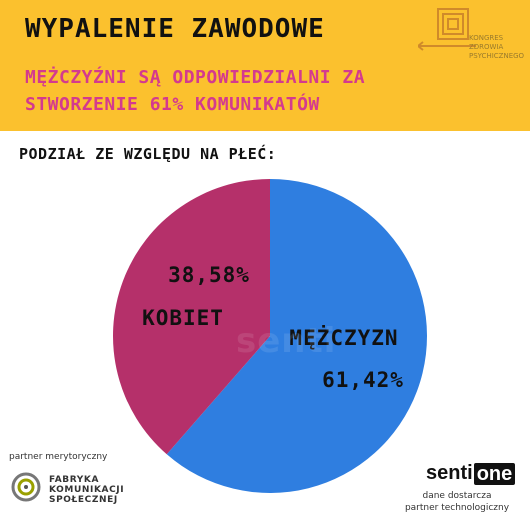 The width and height of the screenshot is (530, 530). I want to click on fks-line-3: SPOŁECZNEJ, so click(83, 500).